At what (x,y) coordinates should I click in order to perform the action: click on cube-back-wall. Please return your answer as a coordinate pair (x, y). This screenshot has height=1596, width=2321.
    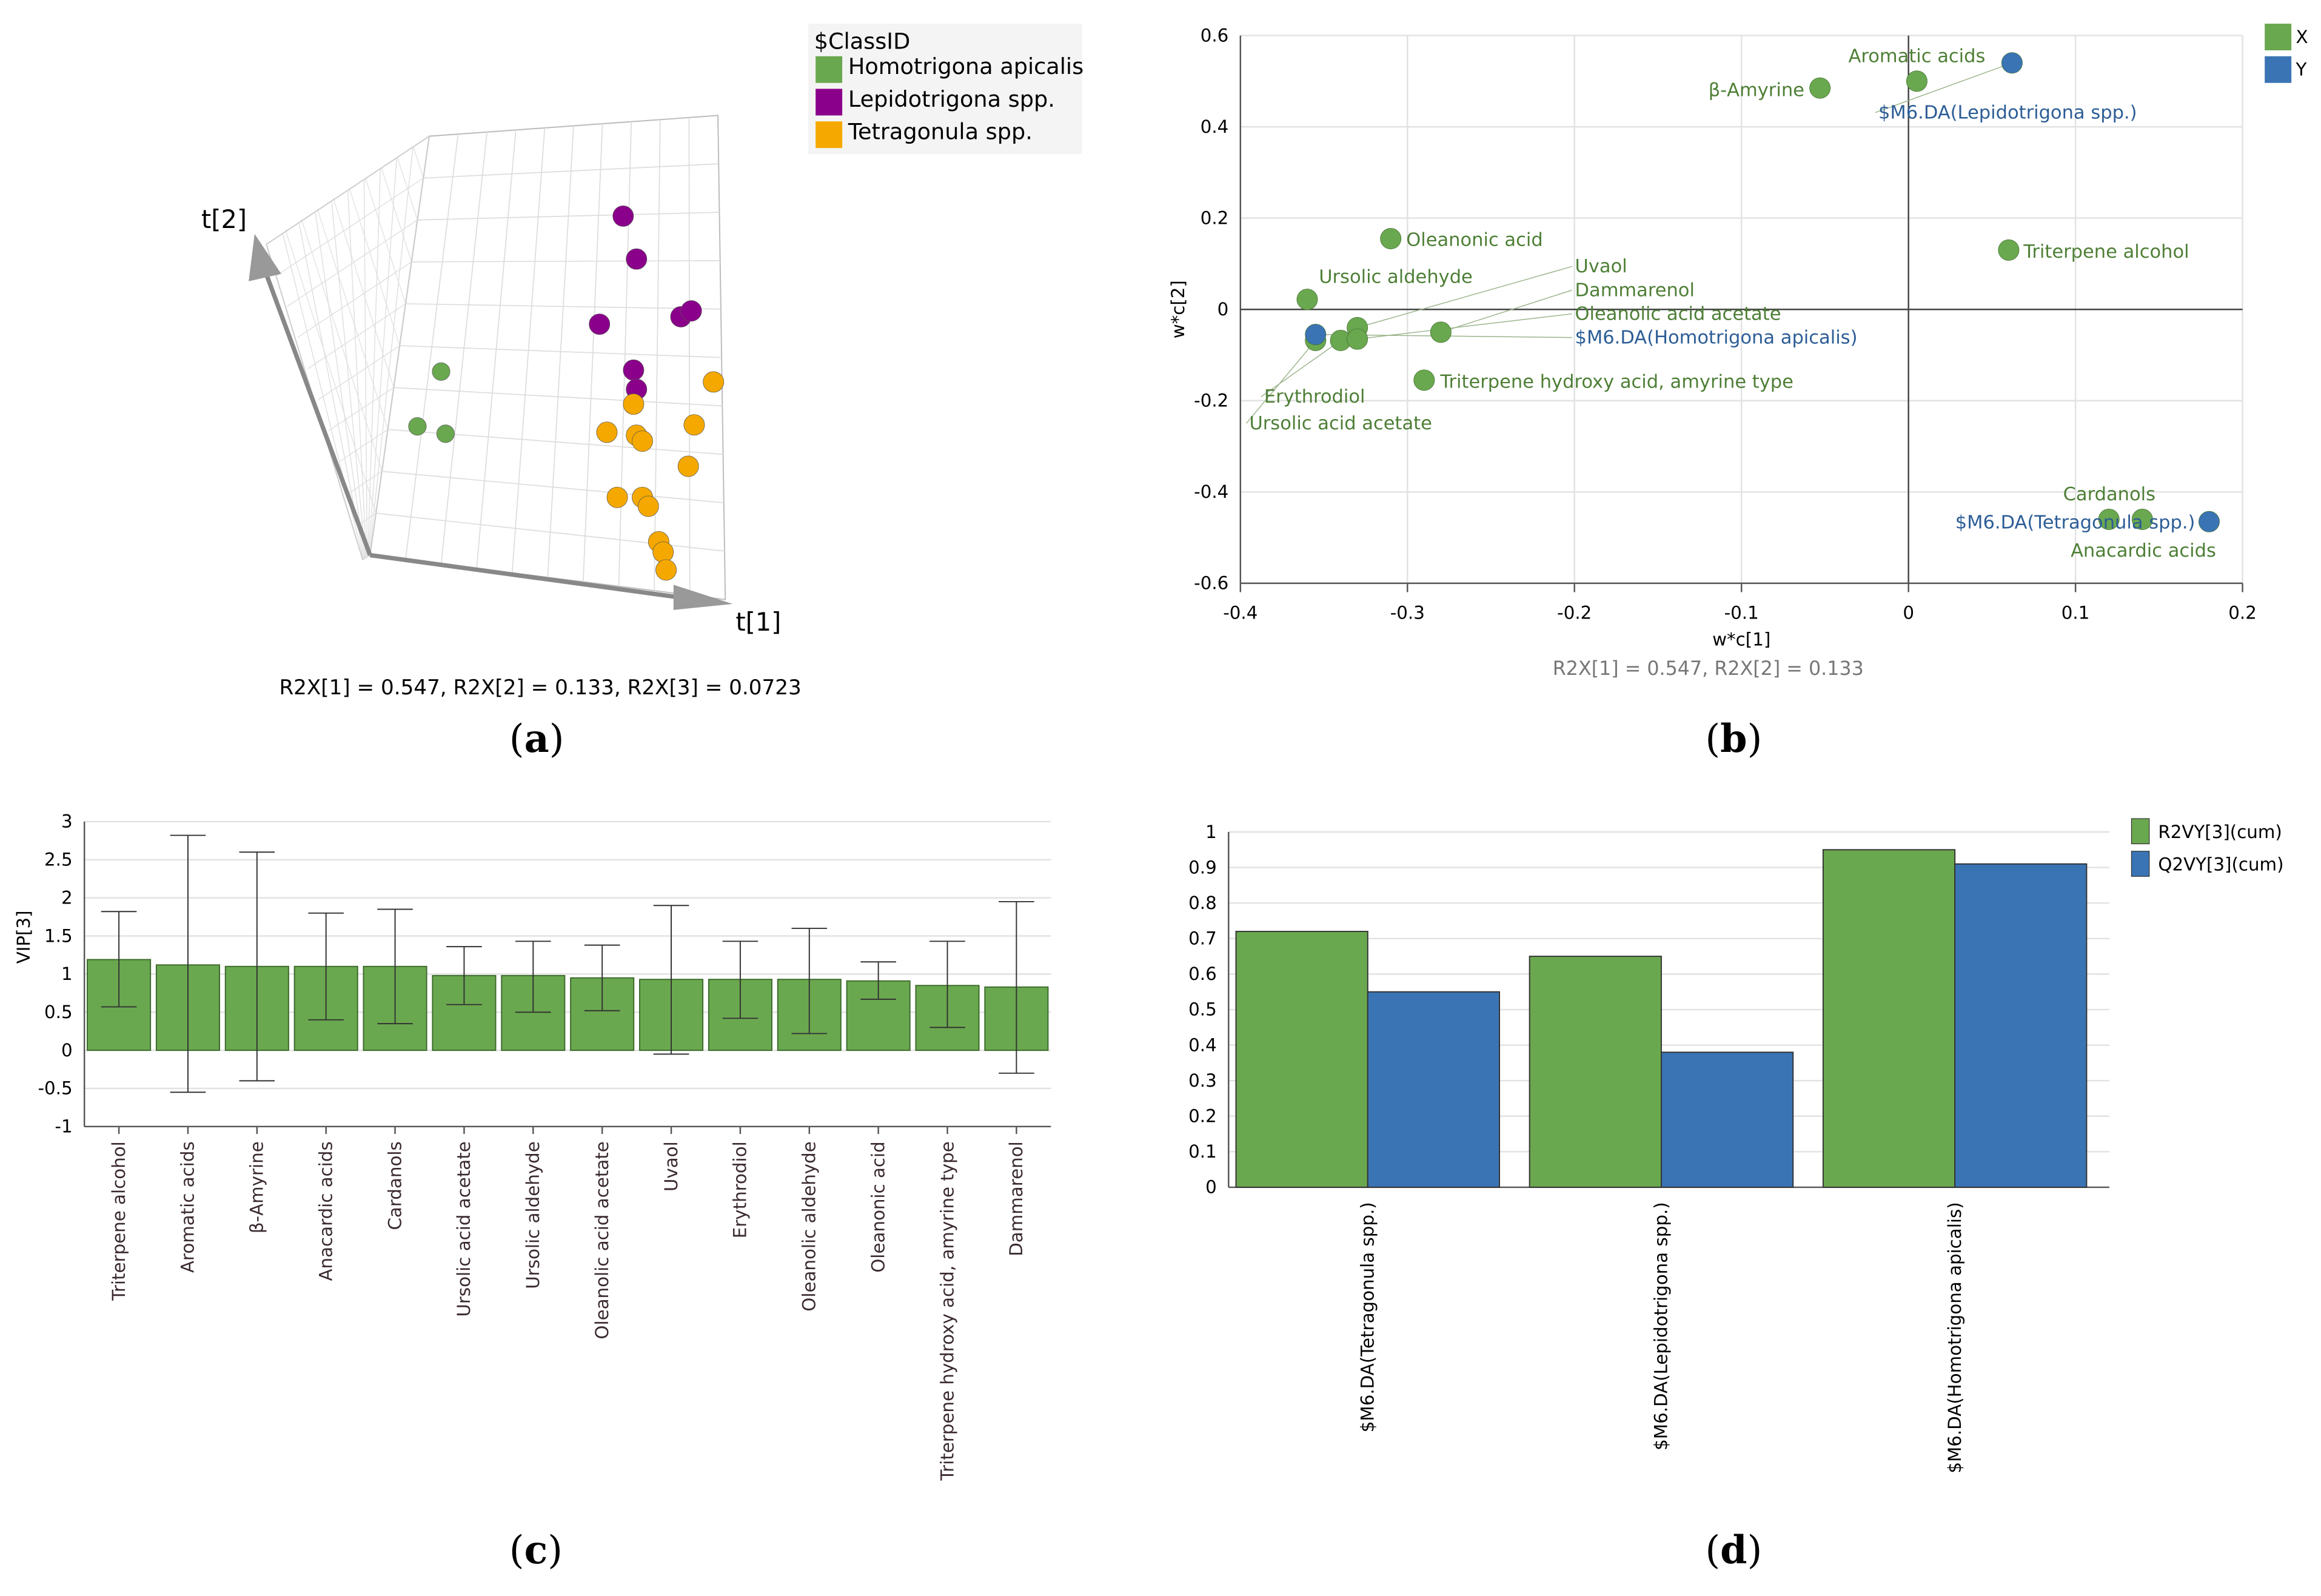
    Looking at the image, I should click on (547, 358).